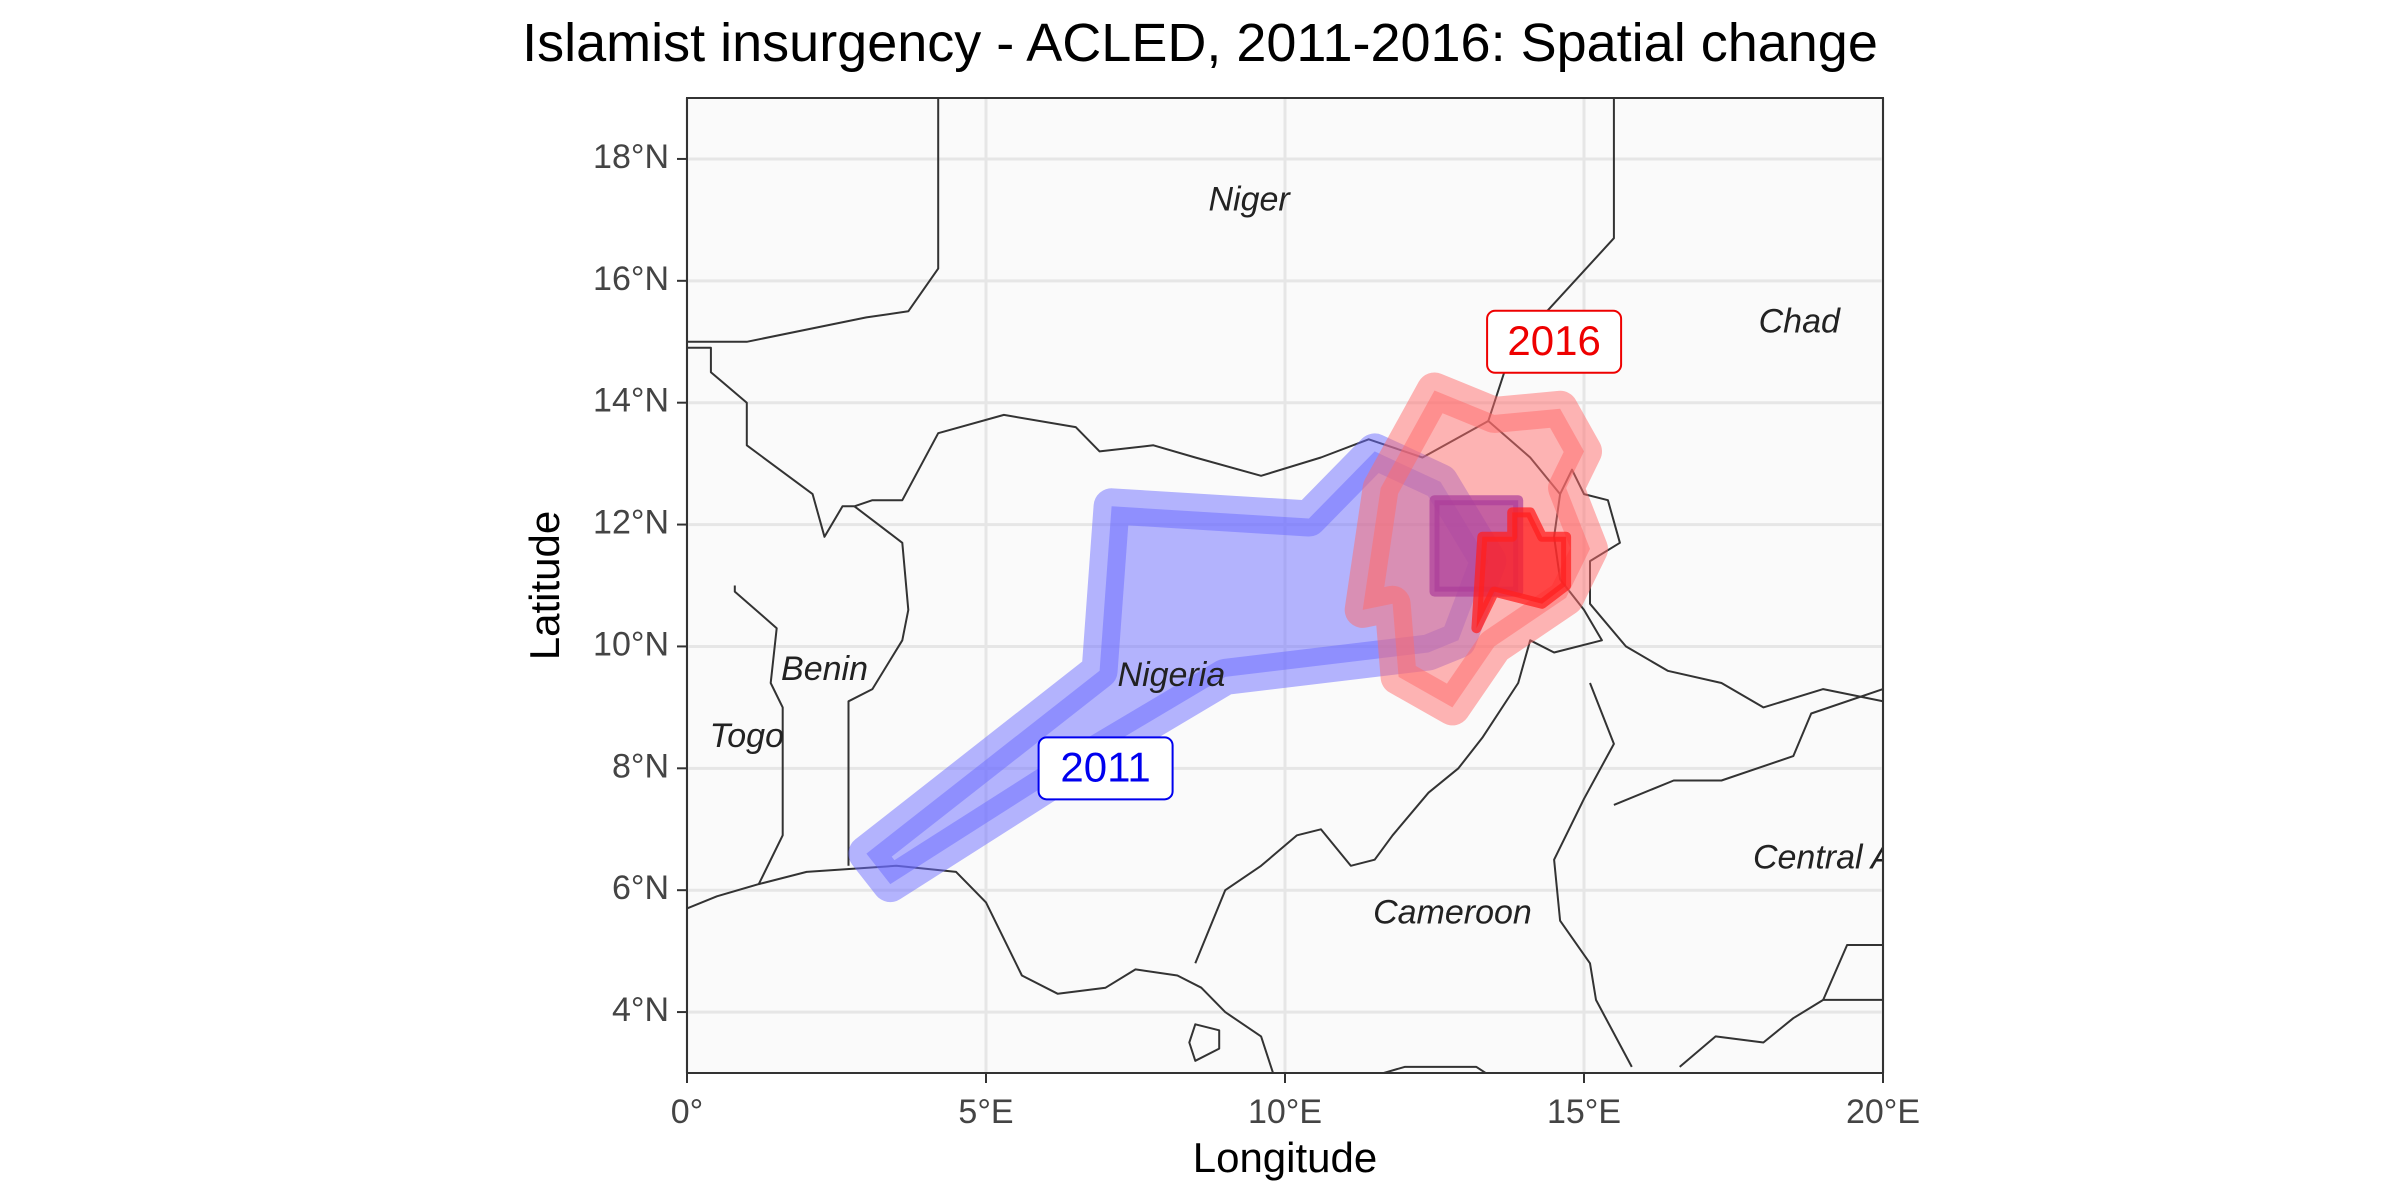  Describe the element at coordinates (1521, 570) in the screenshot. I see `region-2016-core` at that location.